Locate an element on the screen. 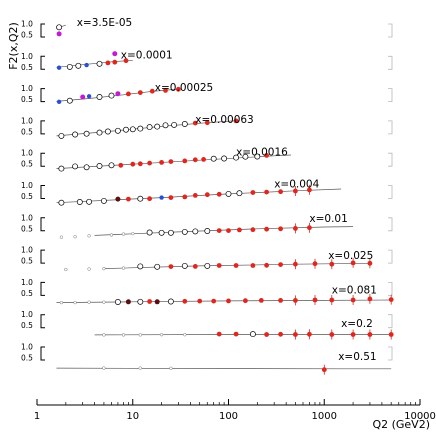 Image resolution: width=436 pixels, height=439 pixels. bin-label: x=0.00063 is located at coordinates (224, 120).